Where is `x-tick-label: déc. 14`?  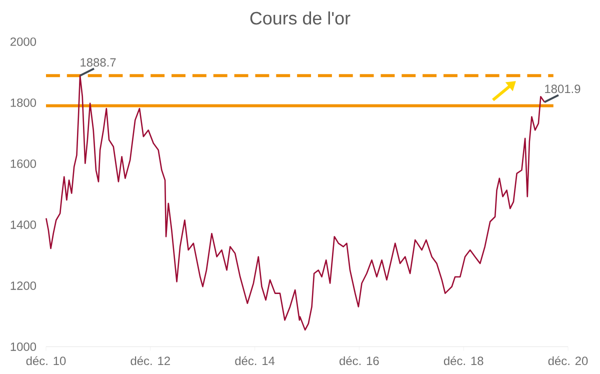
x-tick-label: déc. 14 is located at coordinates (255, 361).